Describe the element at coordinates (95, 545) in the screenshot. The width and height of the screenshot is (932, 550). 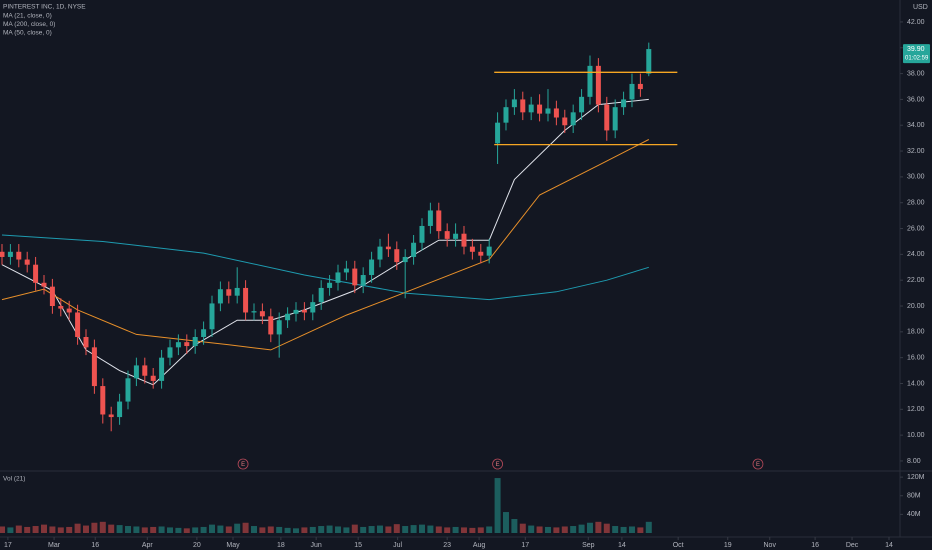
I see `x-tick-label: 16` at that location.